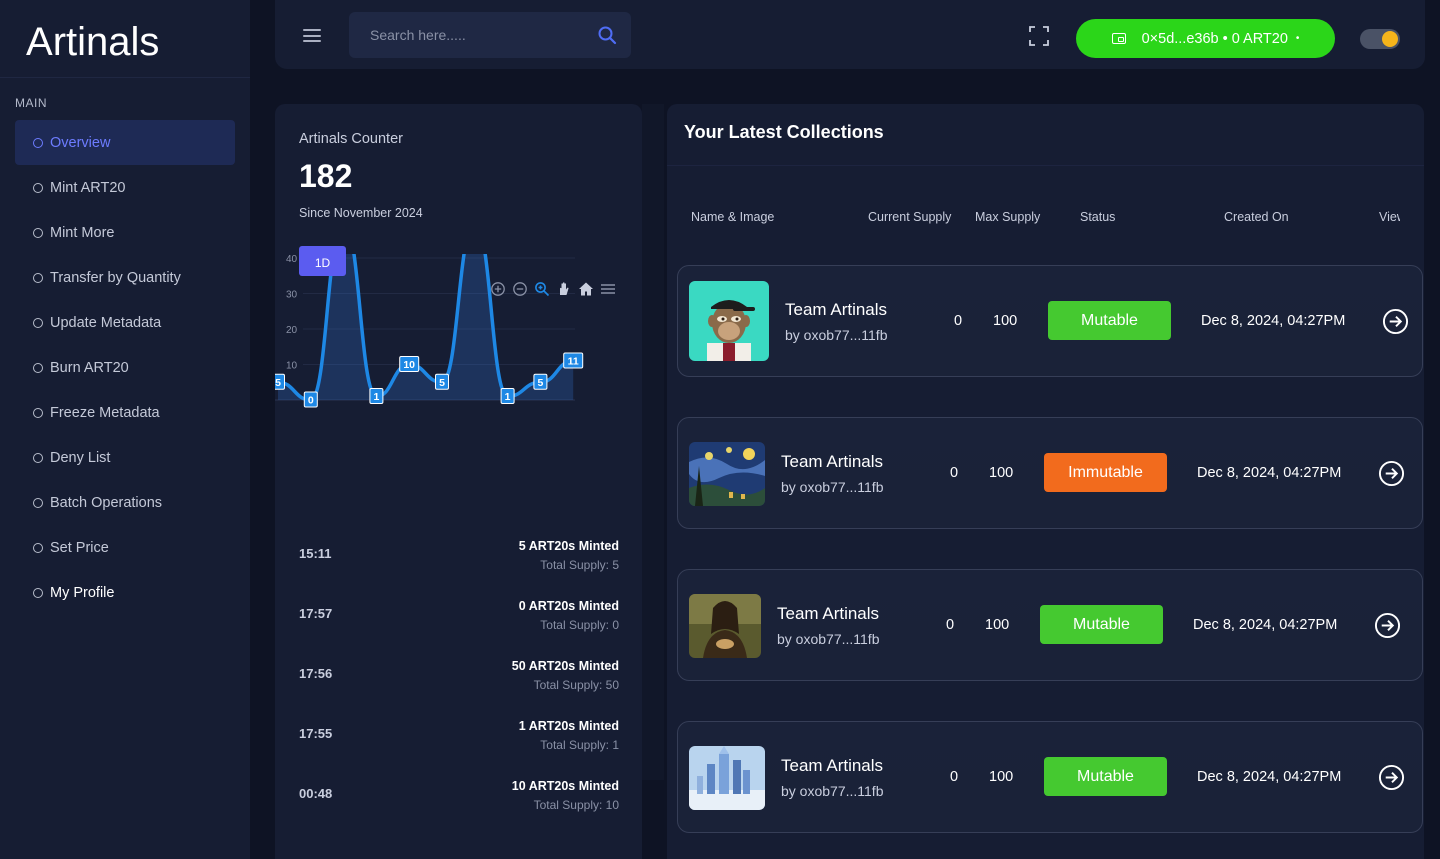 The image size is (1440, 859). What do you see at coordinates (520, 289) in the screenshot?
I see `zoom-out-icon` at bounding box center [520, 289].